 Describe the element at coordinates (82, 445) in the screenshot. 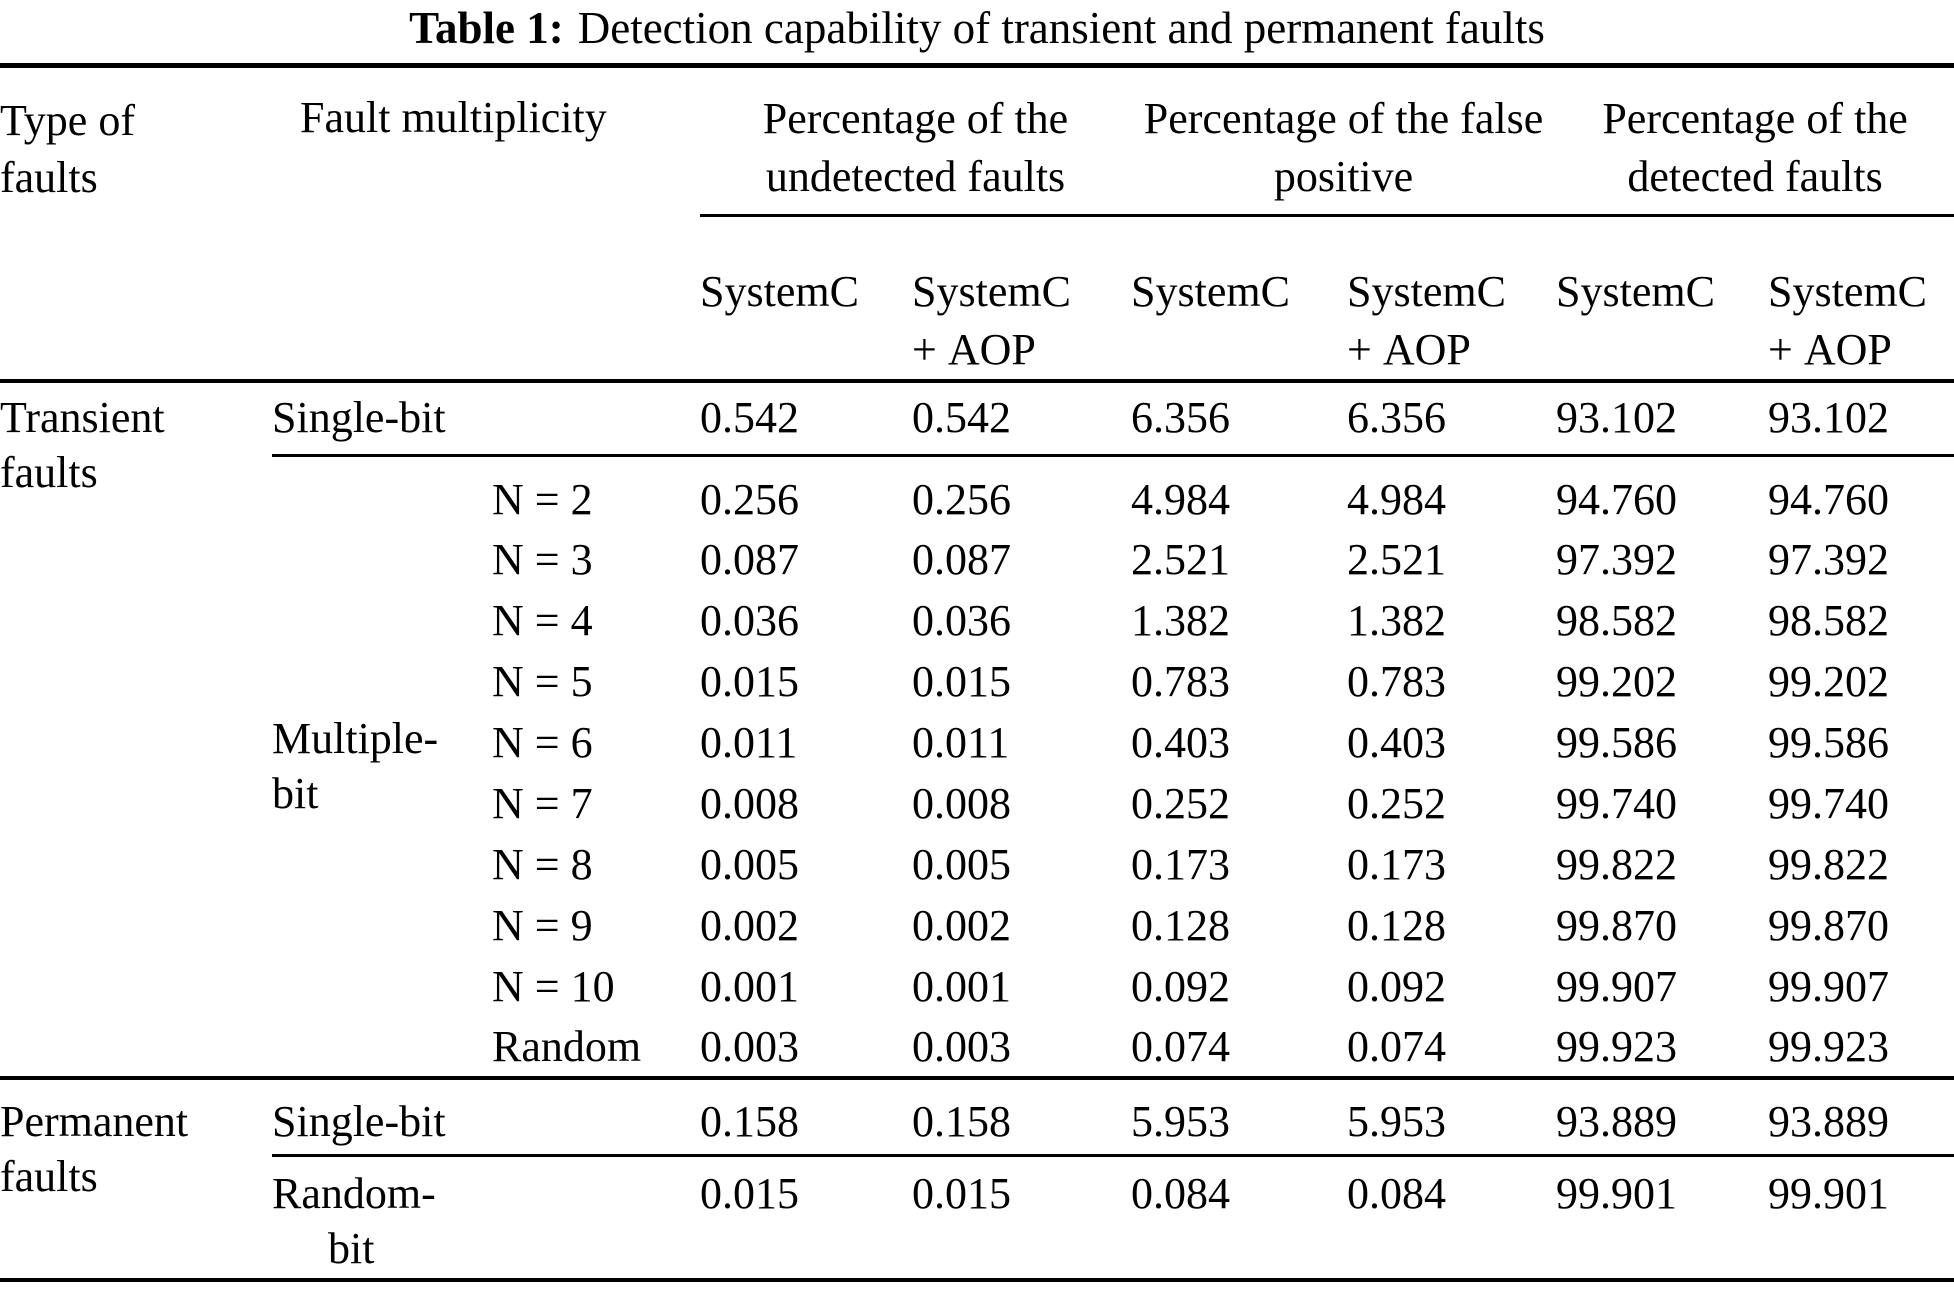

I see `section-label-transient-faults: Transient faults` at that location.